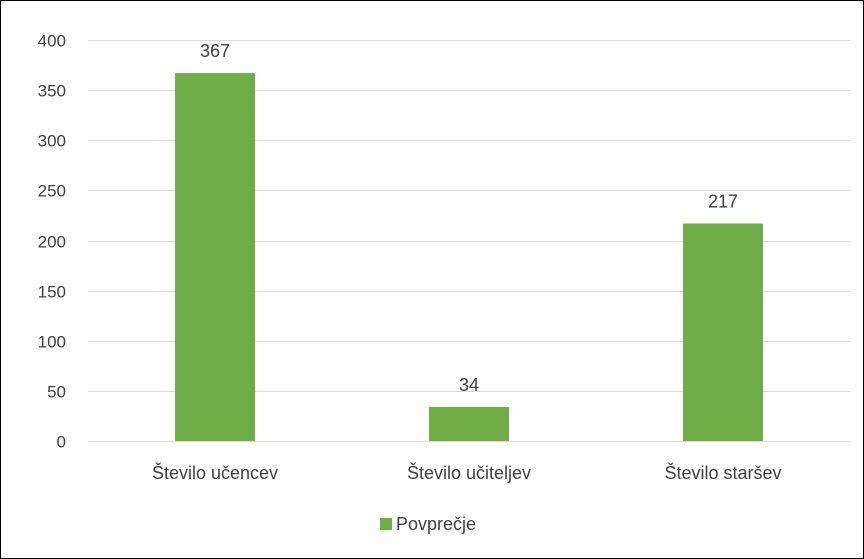  Describe the element at coordinates (386, 524) in the screenshot. I see `legend-swatch` at that location.